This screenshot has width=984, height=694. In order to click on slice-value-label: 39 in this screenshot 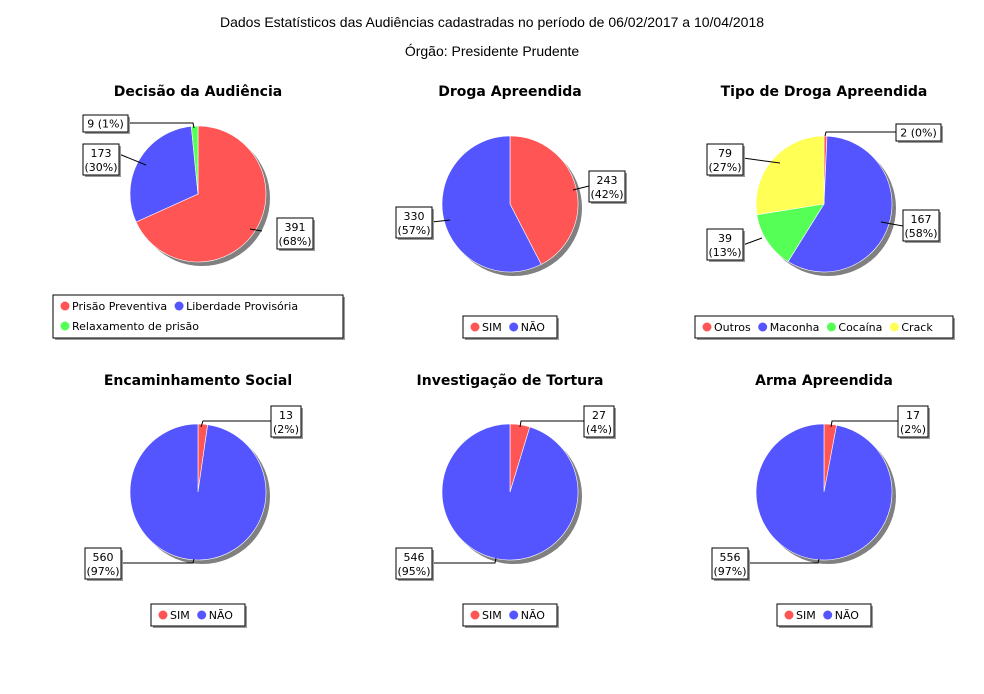, I will do `click(725, 238)`.